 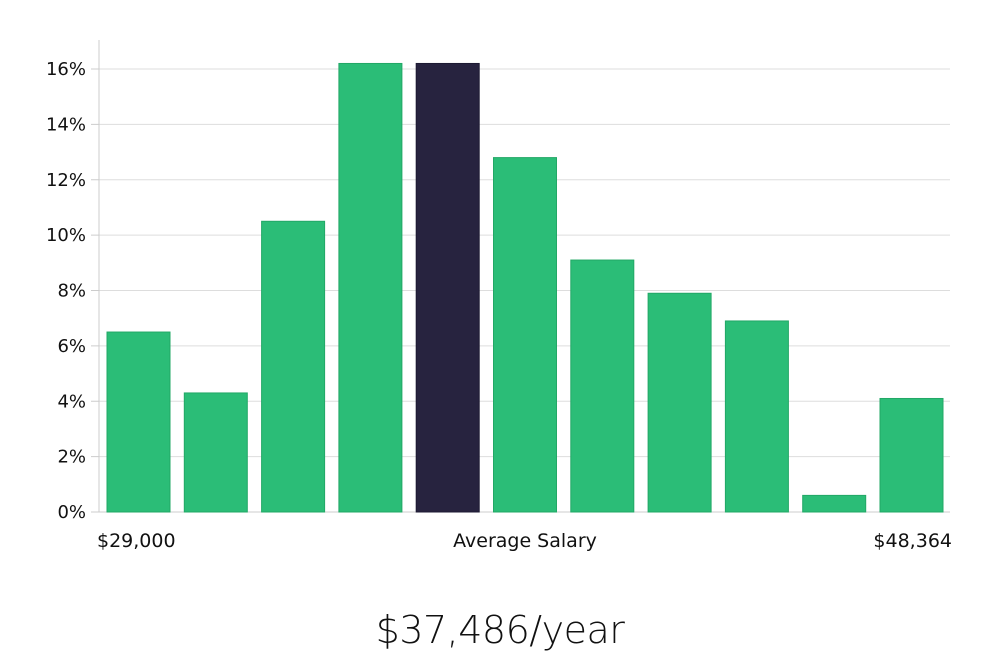 What do you see at coordinates (525, 541) in the screenshot?
I see `x-axis-title: Average Salary` at bounding box center [525, 541].